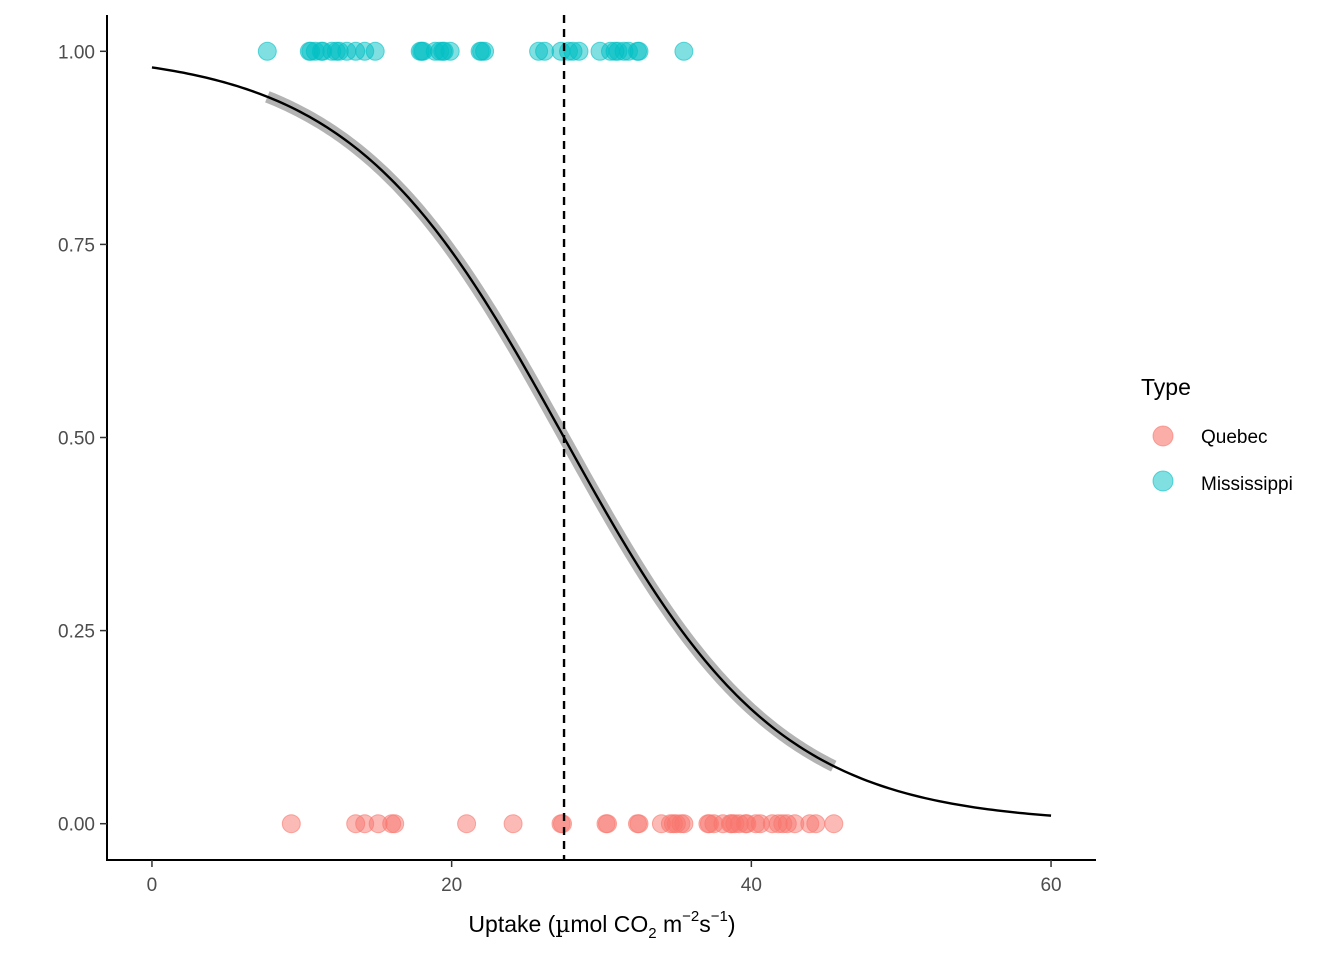 The image size is (1344, 960). What do you see at coordinates (511, 924) in the screenshot?
I see `x-axis-title-main: Uptake (` at bounding box center [511, 924].